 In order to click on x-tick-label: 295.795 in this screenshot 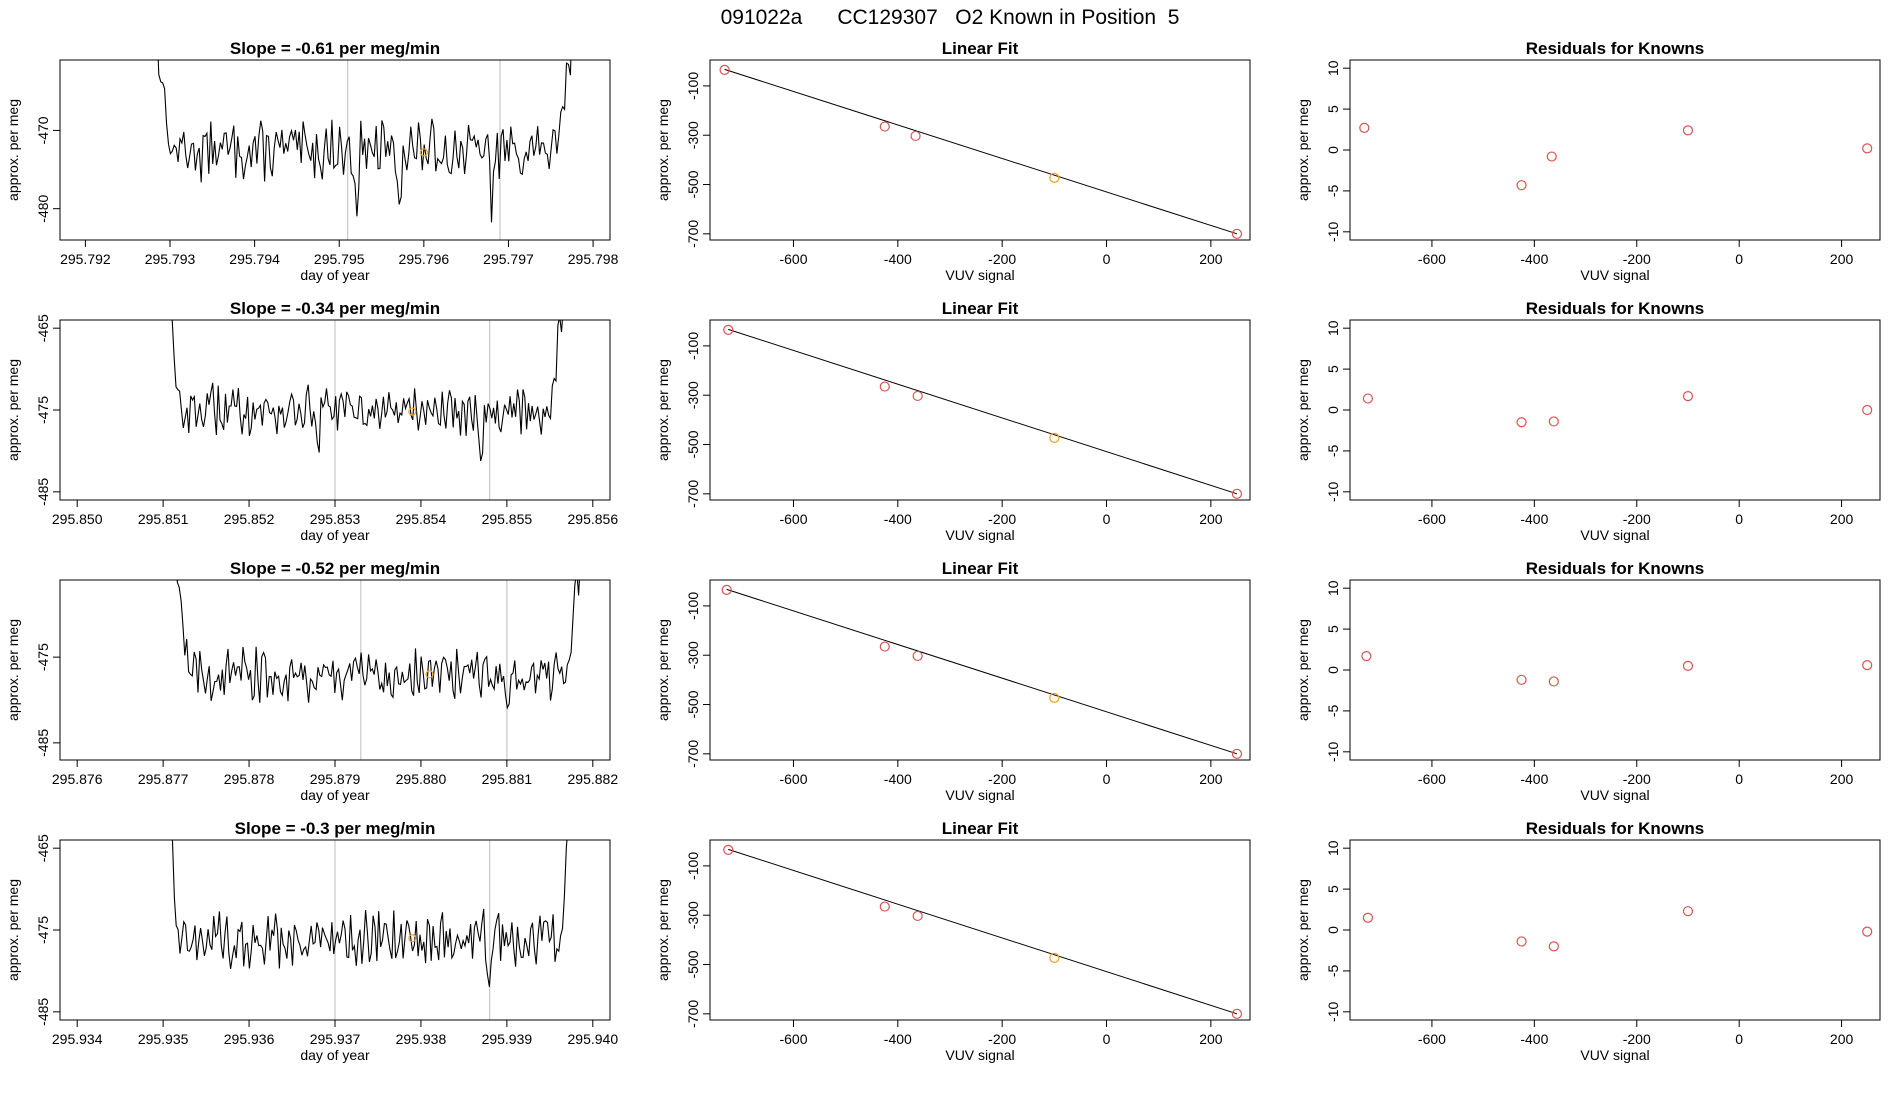, I will do `click(339, 259)`.